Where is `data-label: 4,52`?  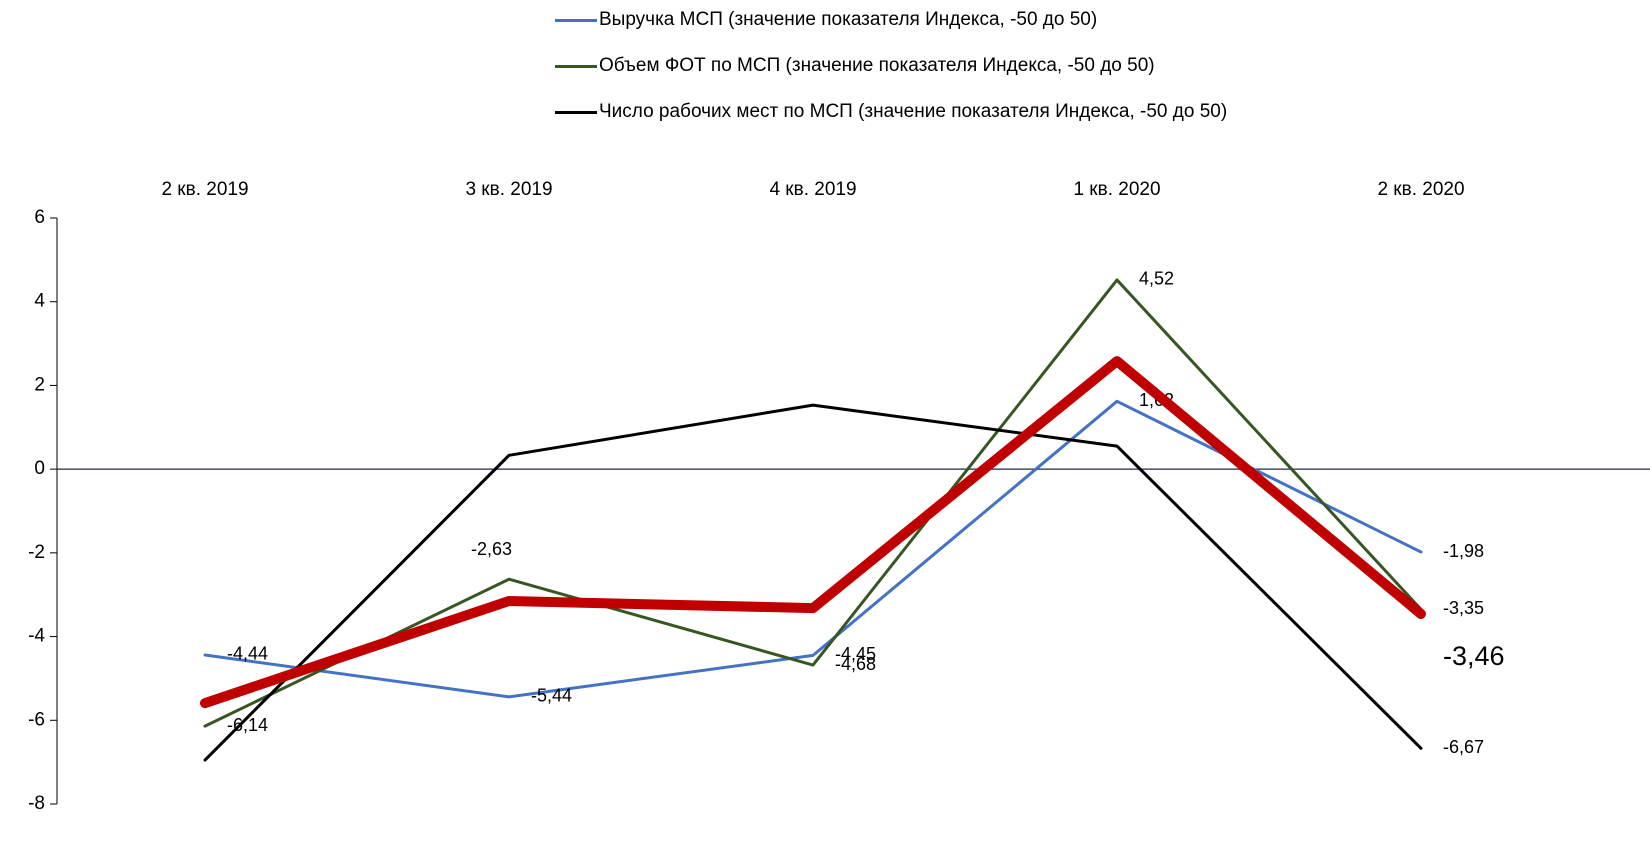
data-label: 4,52 is located at coordinates (1156, 279).